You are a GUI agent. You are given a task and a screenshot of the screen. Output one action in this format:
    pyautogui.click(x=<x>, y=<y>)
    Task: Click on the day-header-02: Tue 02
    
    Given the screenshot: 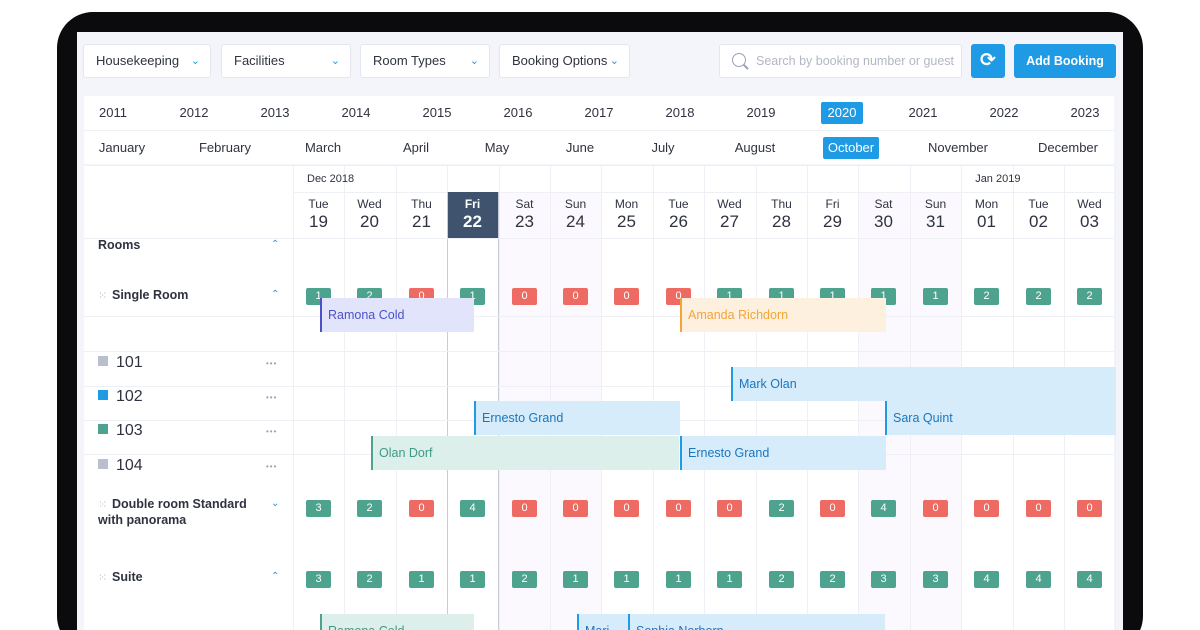 What is the action you would take?
    pyautogui.click(x=1038, y=215)
    